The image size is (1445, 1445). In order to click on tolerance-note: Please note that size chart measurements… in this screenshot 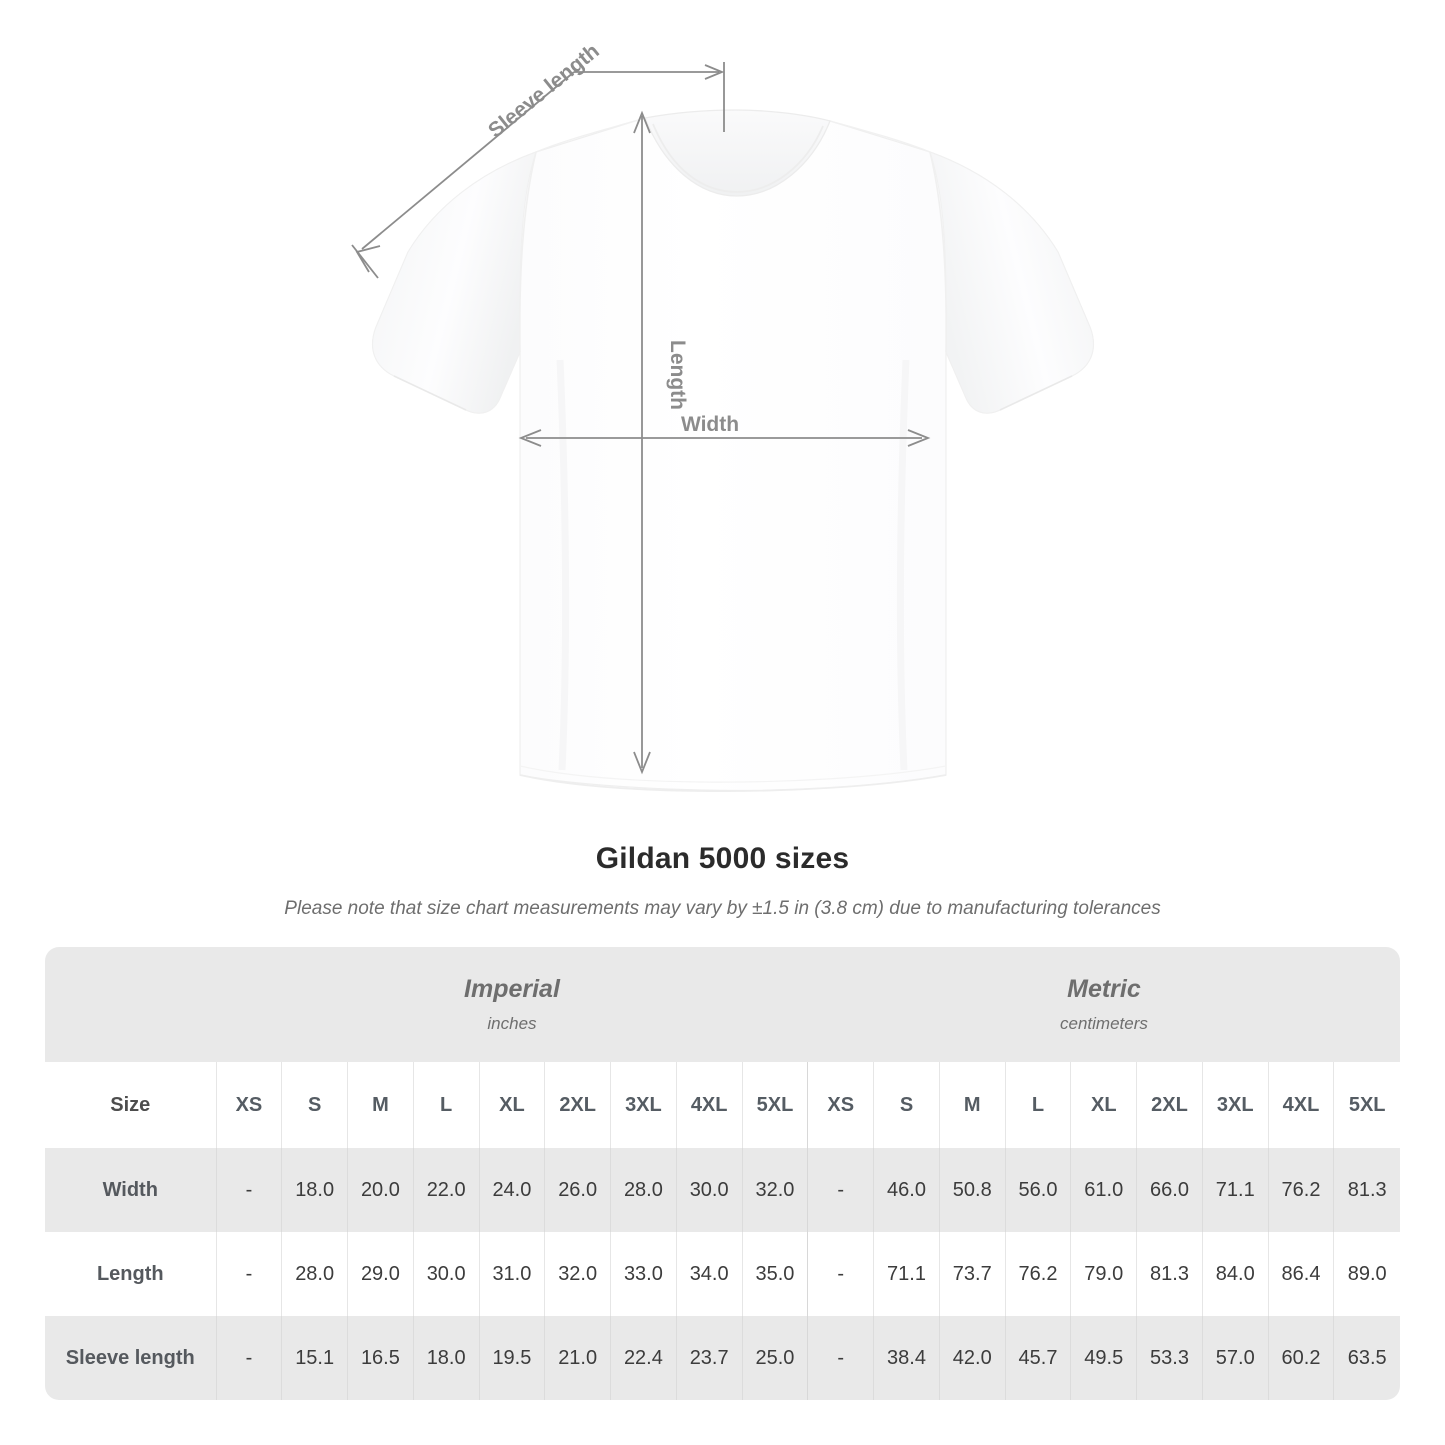, I will do `click(722, 908)`.